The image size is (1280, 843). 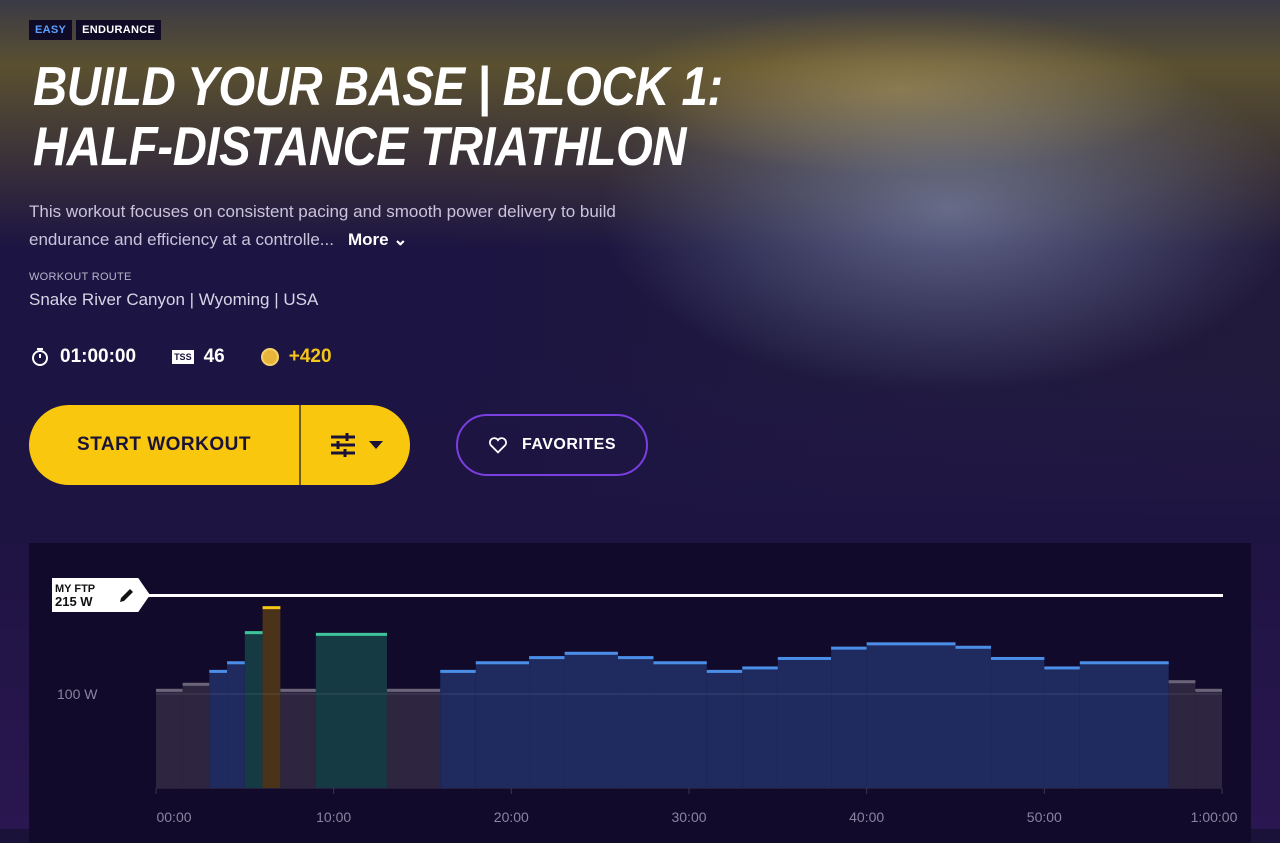 I want to click on x-tick-label: 30:00, so click(x=689, y=817).